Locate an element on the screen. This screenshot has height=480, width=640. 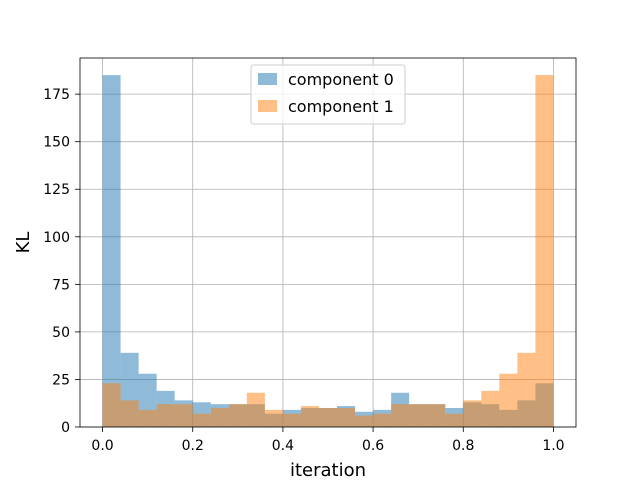
y-axis-label: KL is located at coordinates (23, 243).